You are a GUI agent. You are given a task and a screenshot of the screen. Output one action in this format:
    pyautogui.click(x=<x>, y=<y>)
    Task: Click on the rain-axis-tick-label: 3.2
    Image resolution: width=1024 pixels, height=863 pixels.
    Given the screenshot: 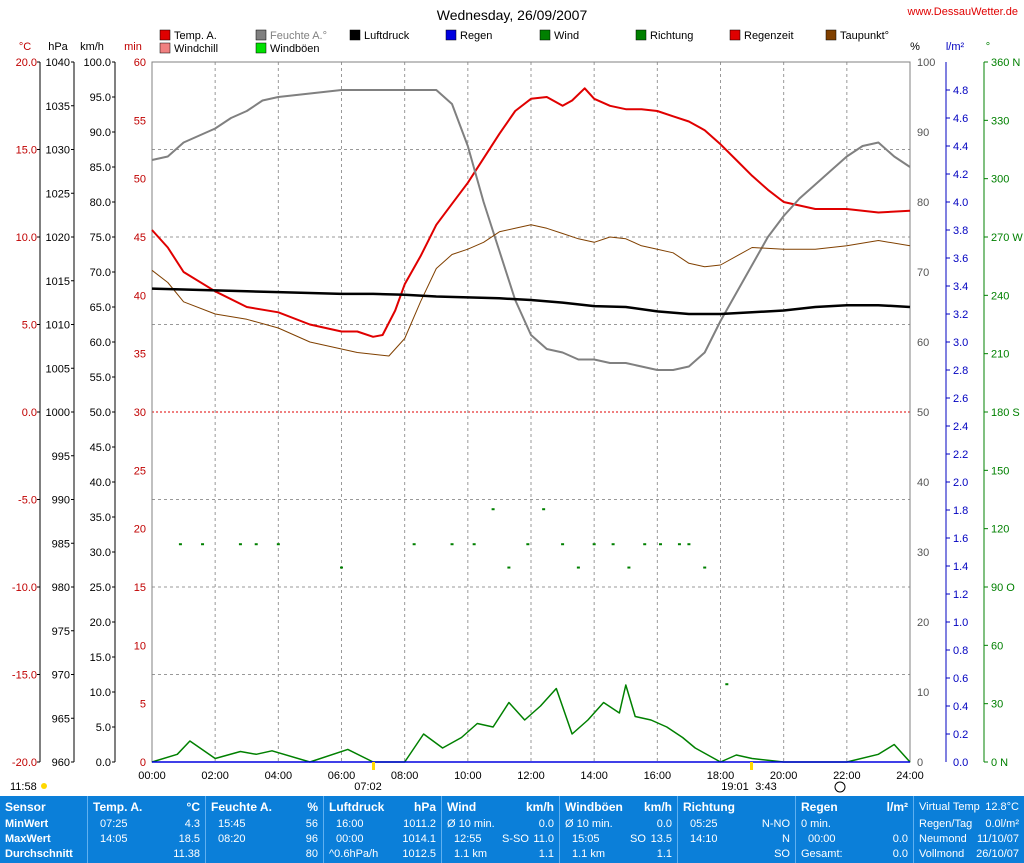 What is the action you would take?
    pyautogui.click(x=960, y=315)
    